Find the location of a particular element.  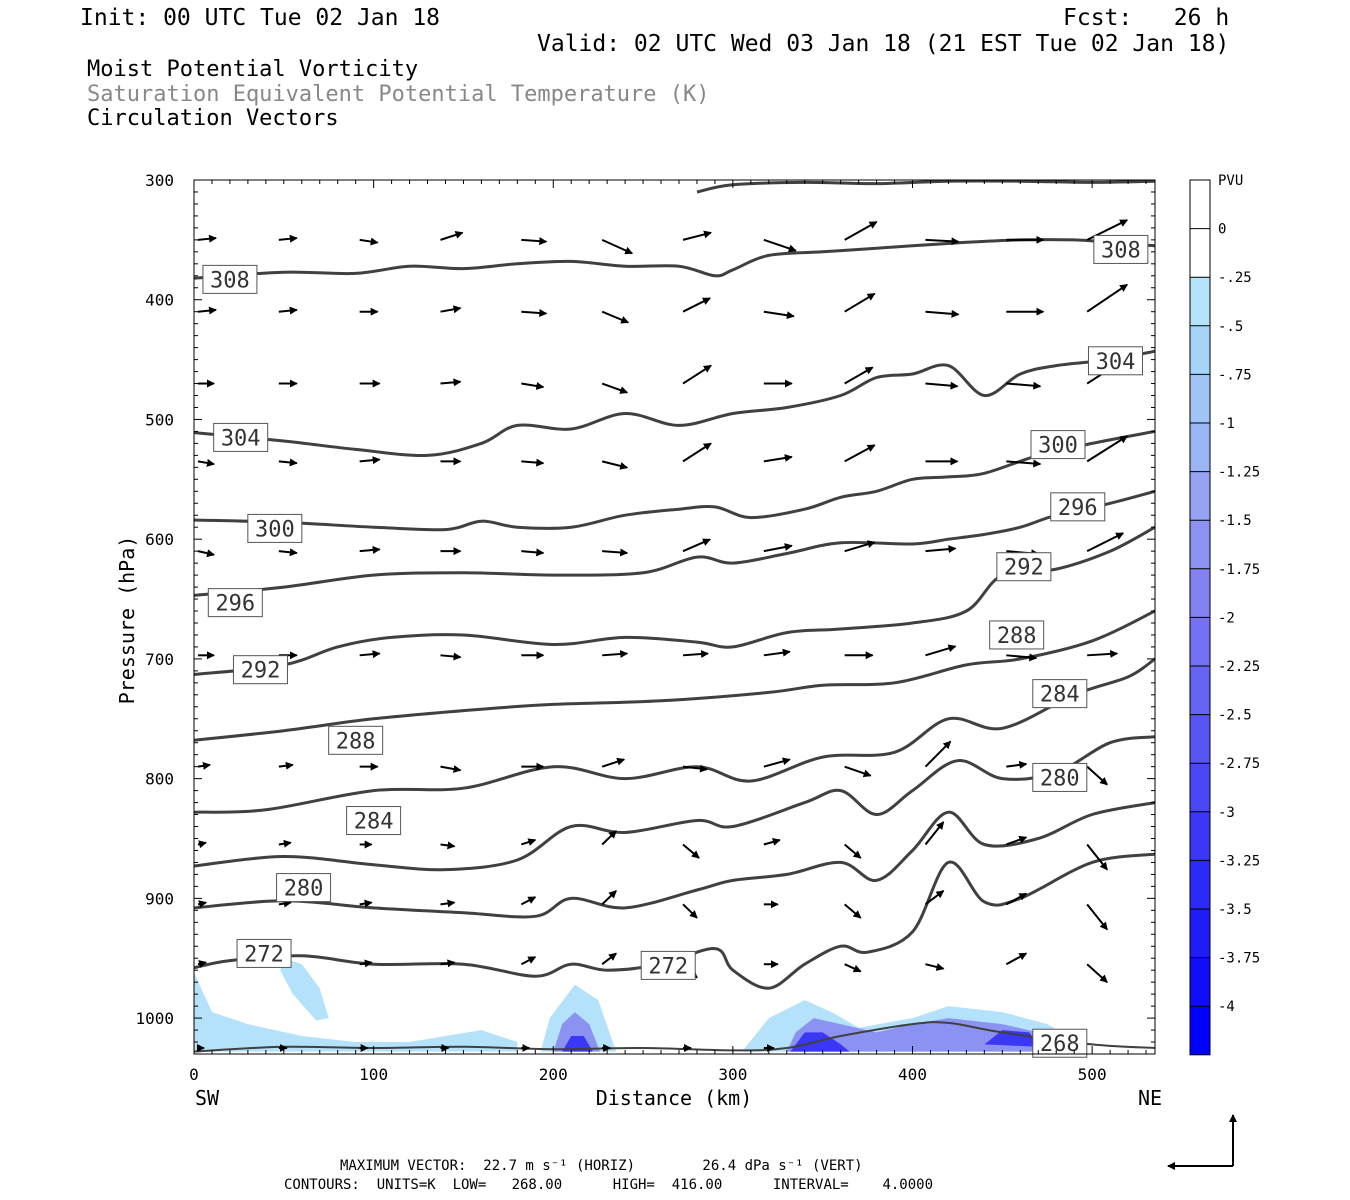

contour-label: 284 is located at coordinates (374, 821).